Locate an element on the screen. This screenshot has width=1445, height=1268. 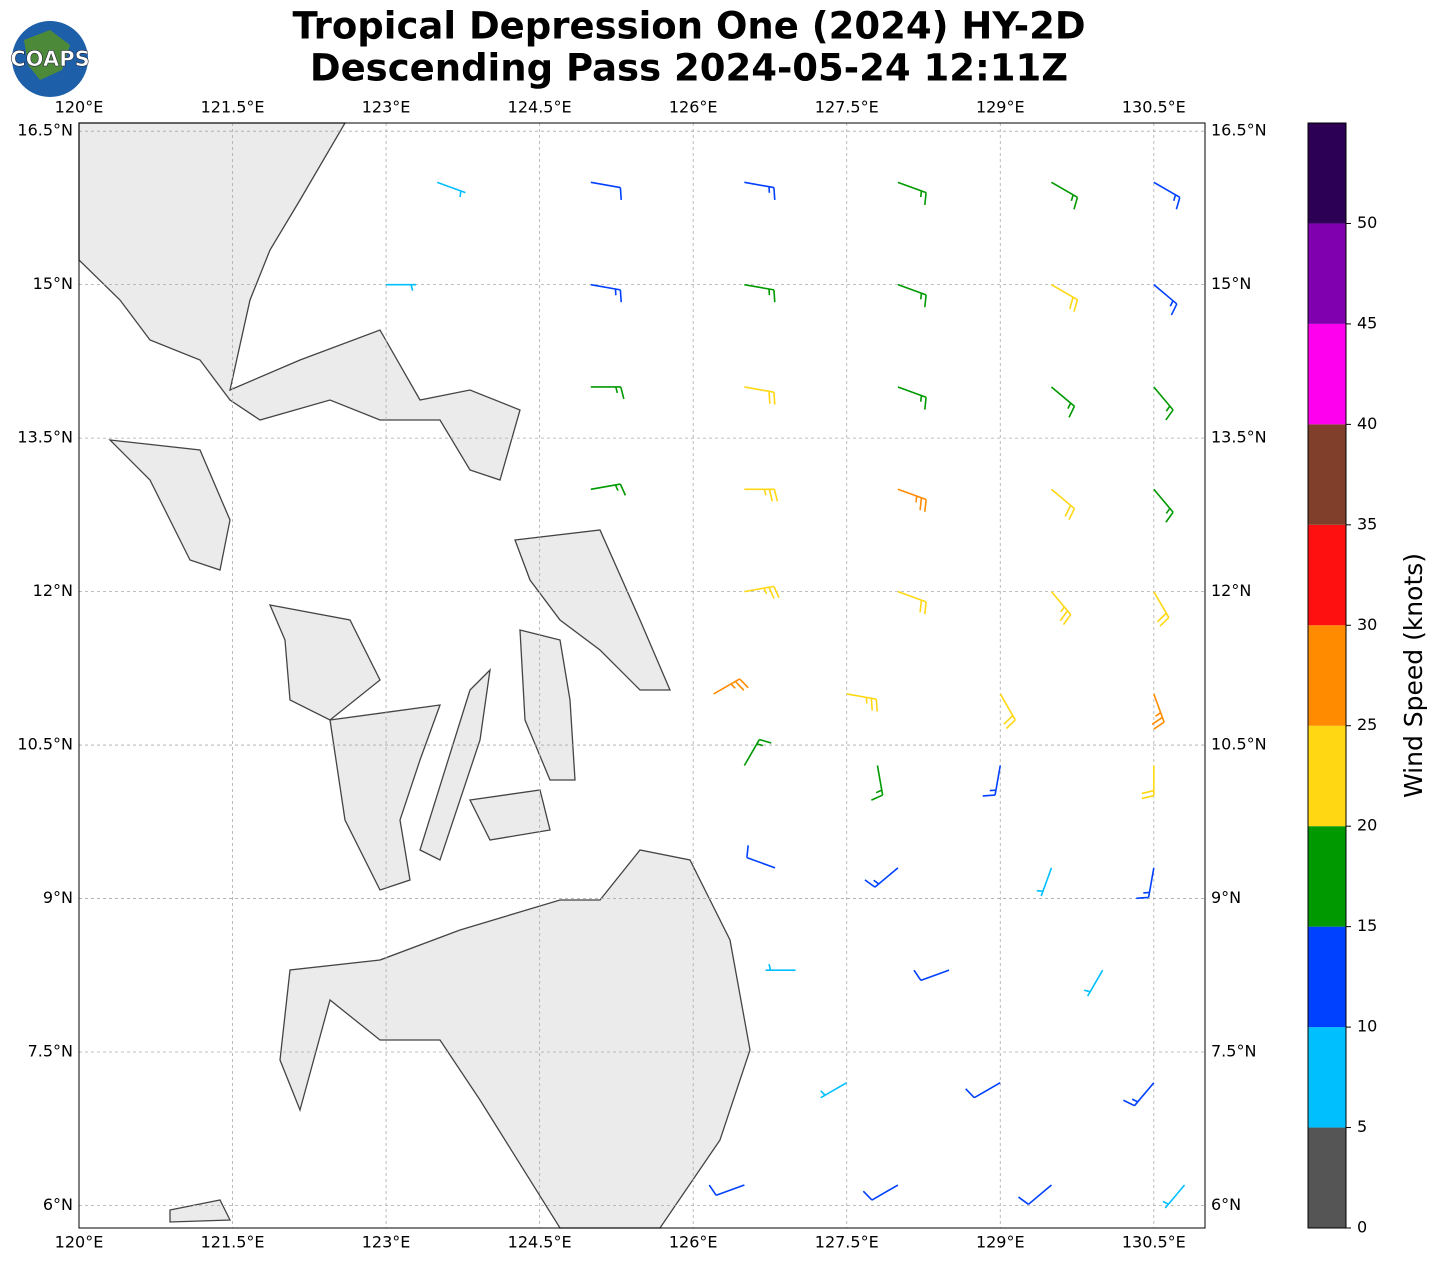
colorbar-tick-label: 35 is located at coordinates (1367, 523).